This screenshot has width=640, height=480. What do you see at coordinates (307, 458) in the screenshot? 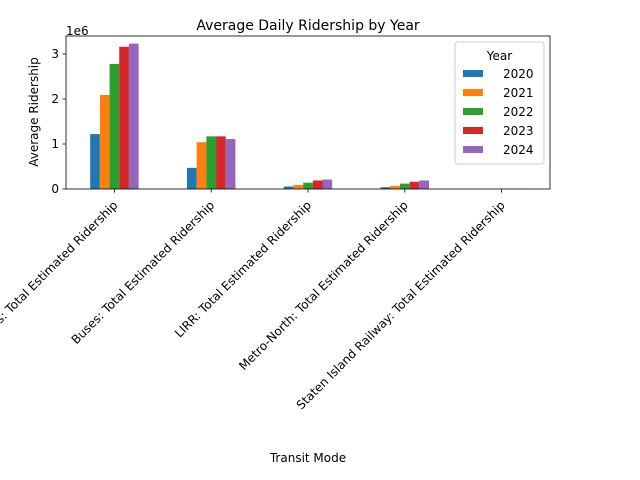
I see `x-axis-label: Transit Mode` at bounding box center [307, 458].